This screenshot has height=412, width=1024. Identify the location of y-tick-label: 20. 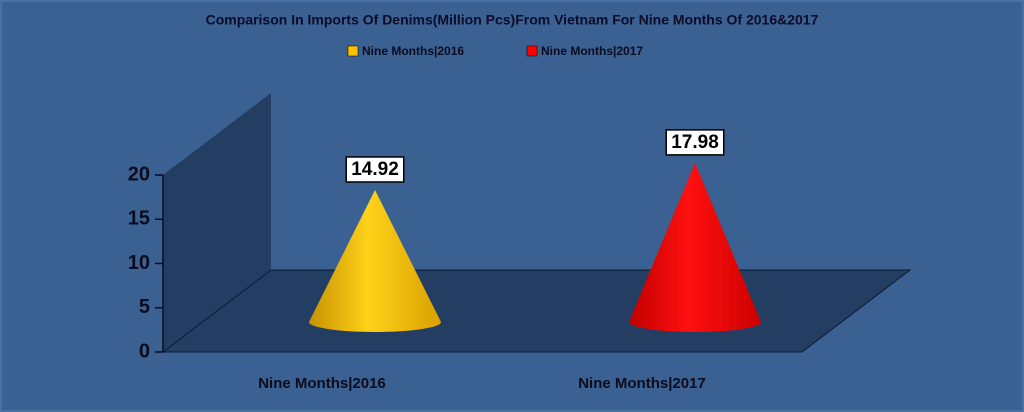
(139, 174).